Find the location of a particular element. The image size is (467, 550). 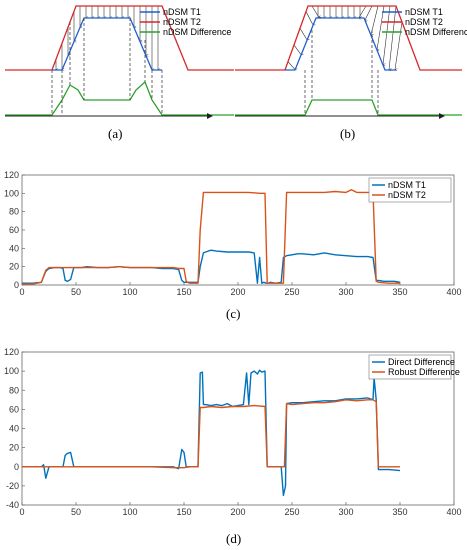

panel-a-t1-line is located at coordinates (107, 44).